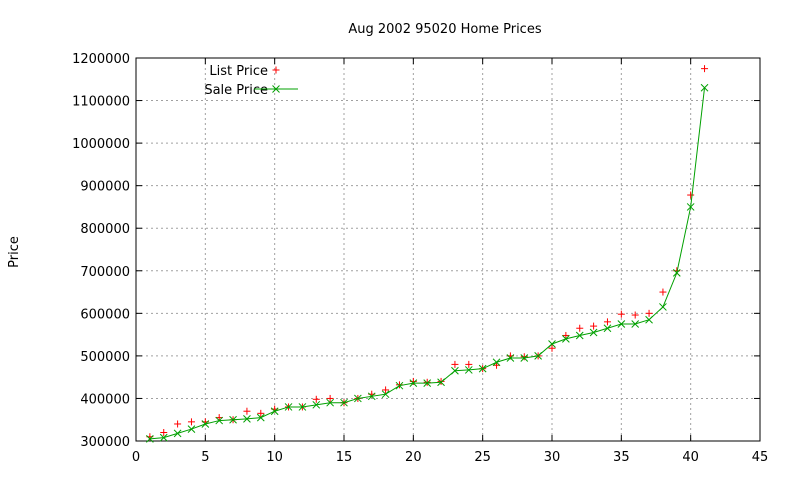  What do you see at coordinates (101, 102) in the screenshot?
I see `y-tick-label: 1100000` at bounding box center [101, 102].